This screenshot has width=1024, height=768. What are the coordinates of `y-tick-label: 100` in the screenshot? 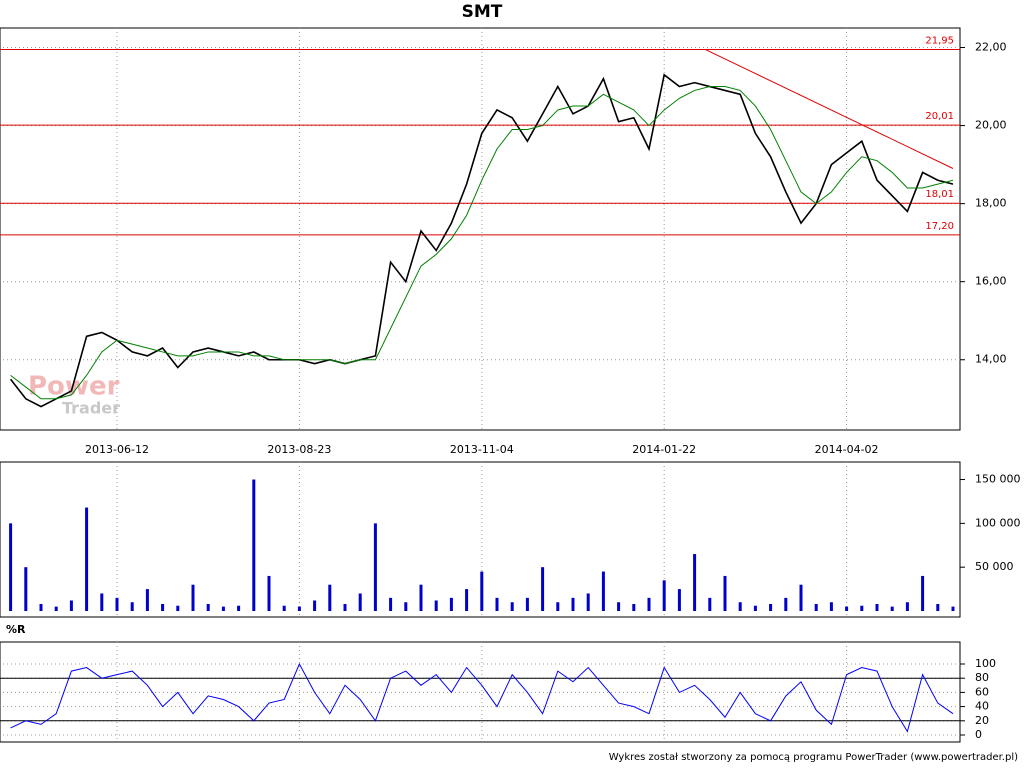 It's located at (985, 663).